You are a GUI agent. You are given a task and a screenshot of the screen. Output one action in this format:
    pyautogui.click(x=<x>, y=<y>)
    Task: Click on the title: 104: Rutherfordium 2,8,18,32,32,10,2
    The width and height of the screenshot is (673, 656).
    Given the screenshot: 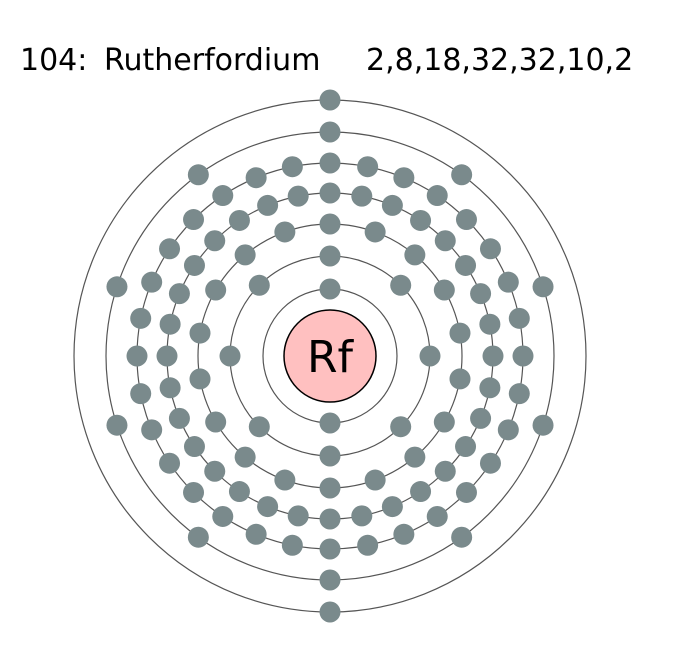 What is the action you would take?
    pyautogui.click(x=326, y=60)
    